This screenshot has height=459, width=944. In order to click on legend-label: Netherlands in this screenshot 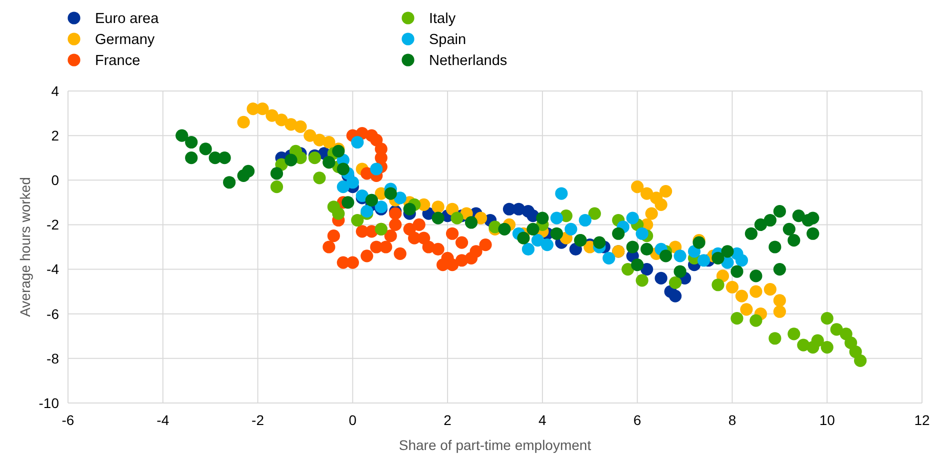, I will do `click(468, 61)`.